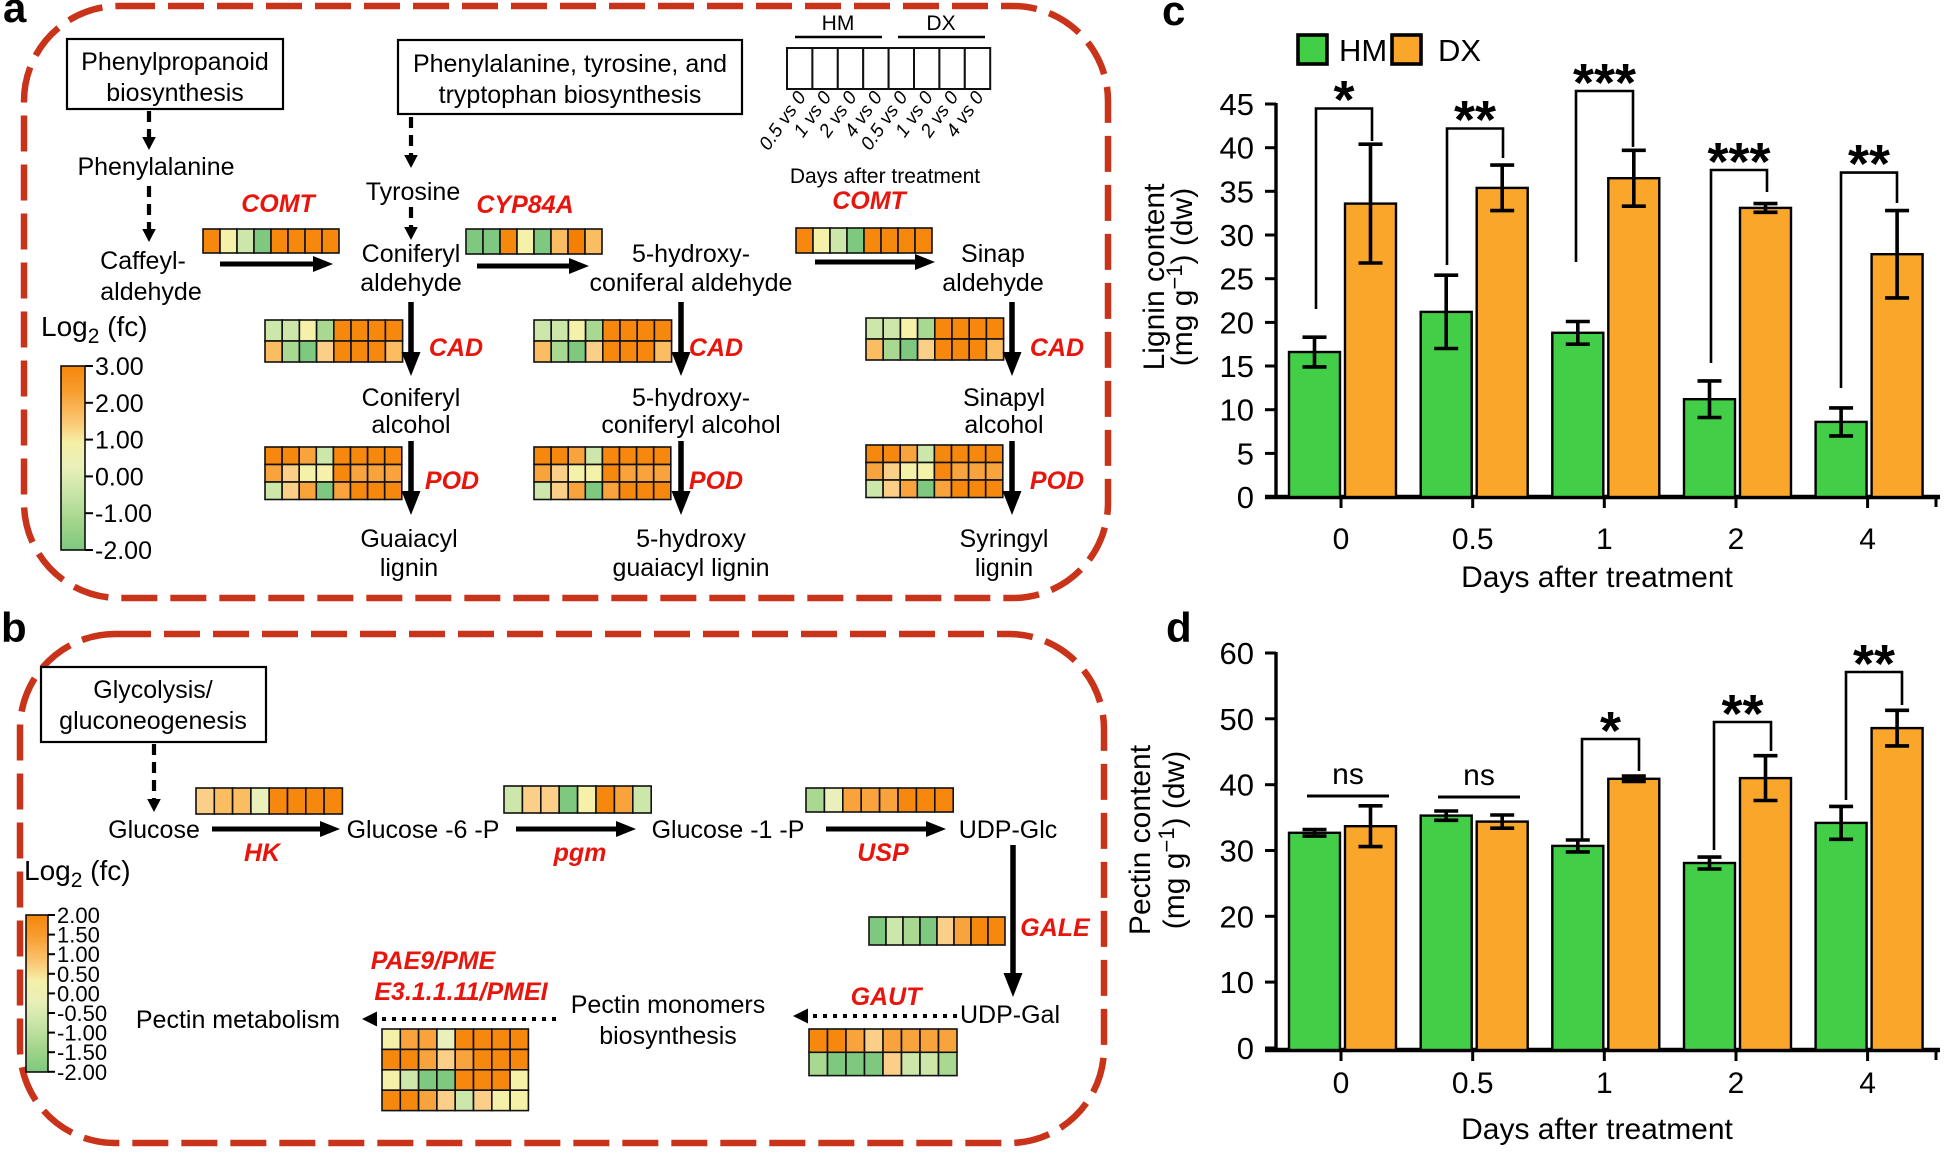 This screenshot has width=1944, height=1153. Describe the element at coordinates (14, 627) in the screenshot. I see `svg-text: b` at that location.